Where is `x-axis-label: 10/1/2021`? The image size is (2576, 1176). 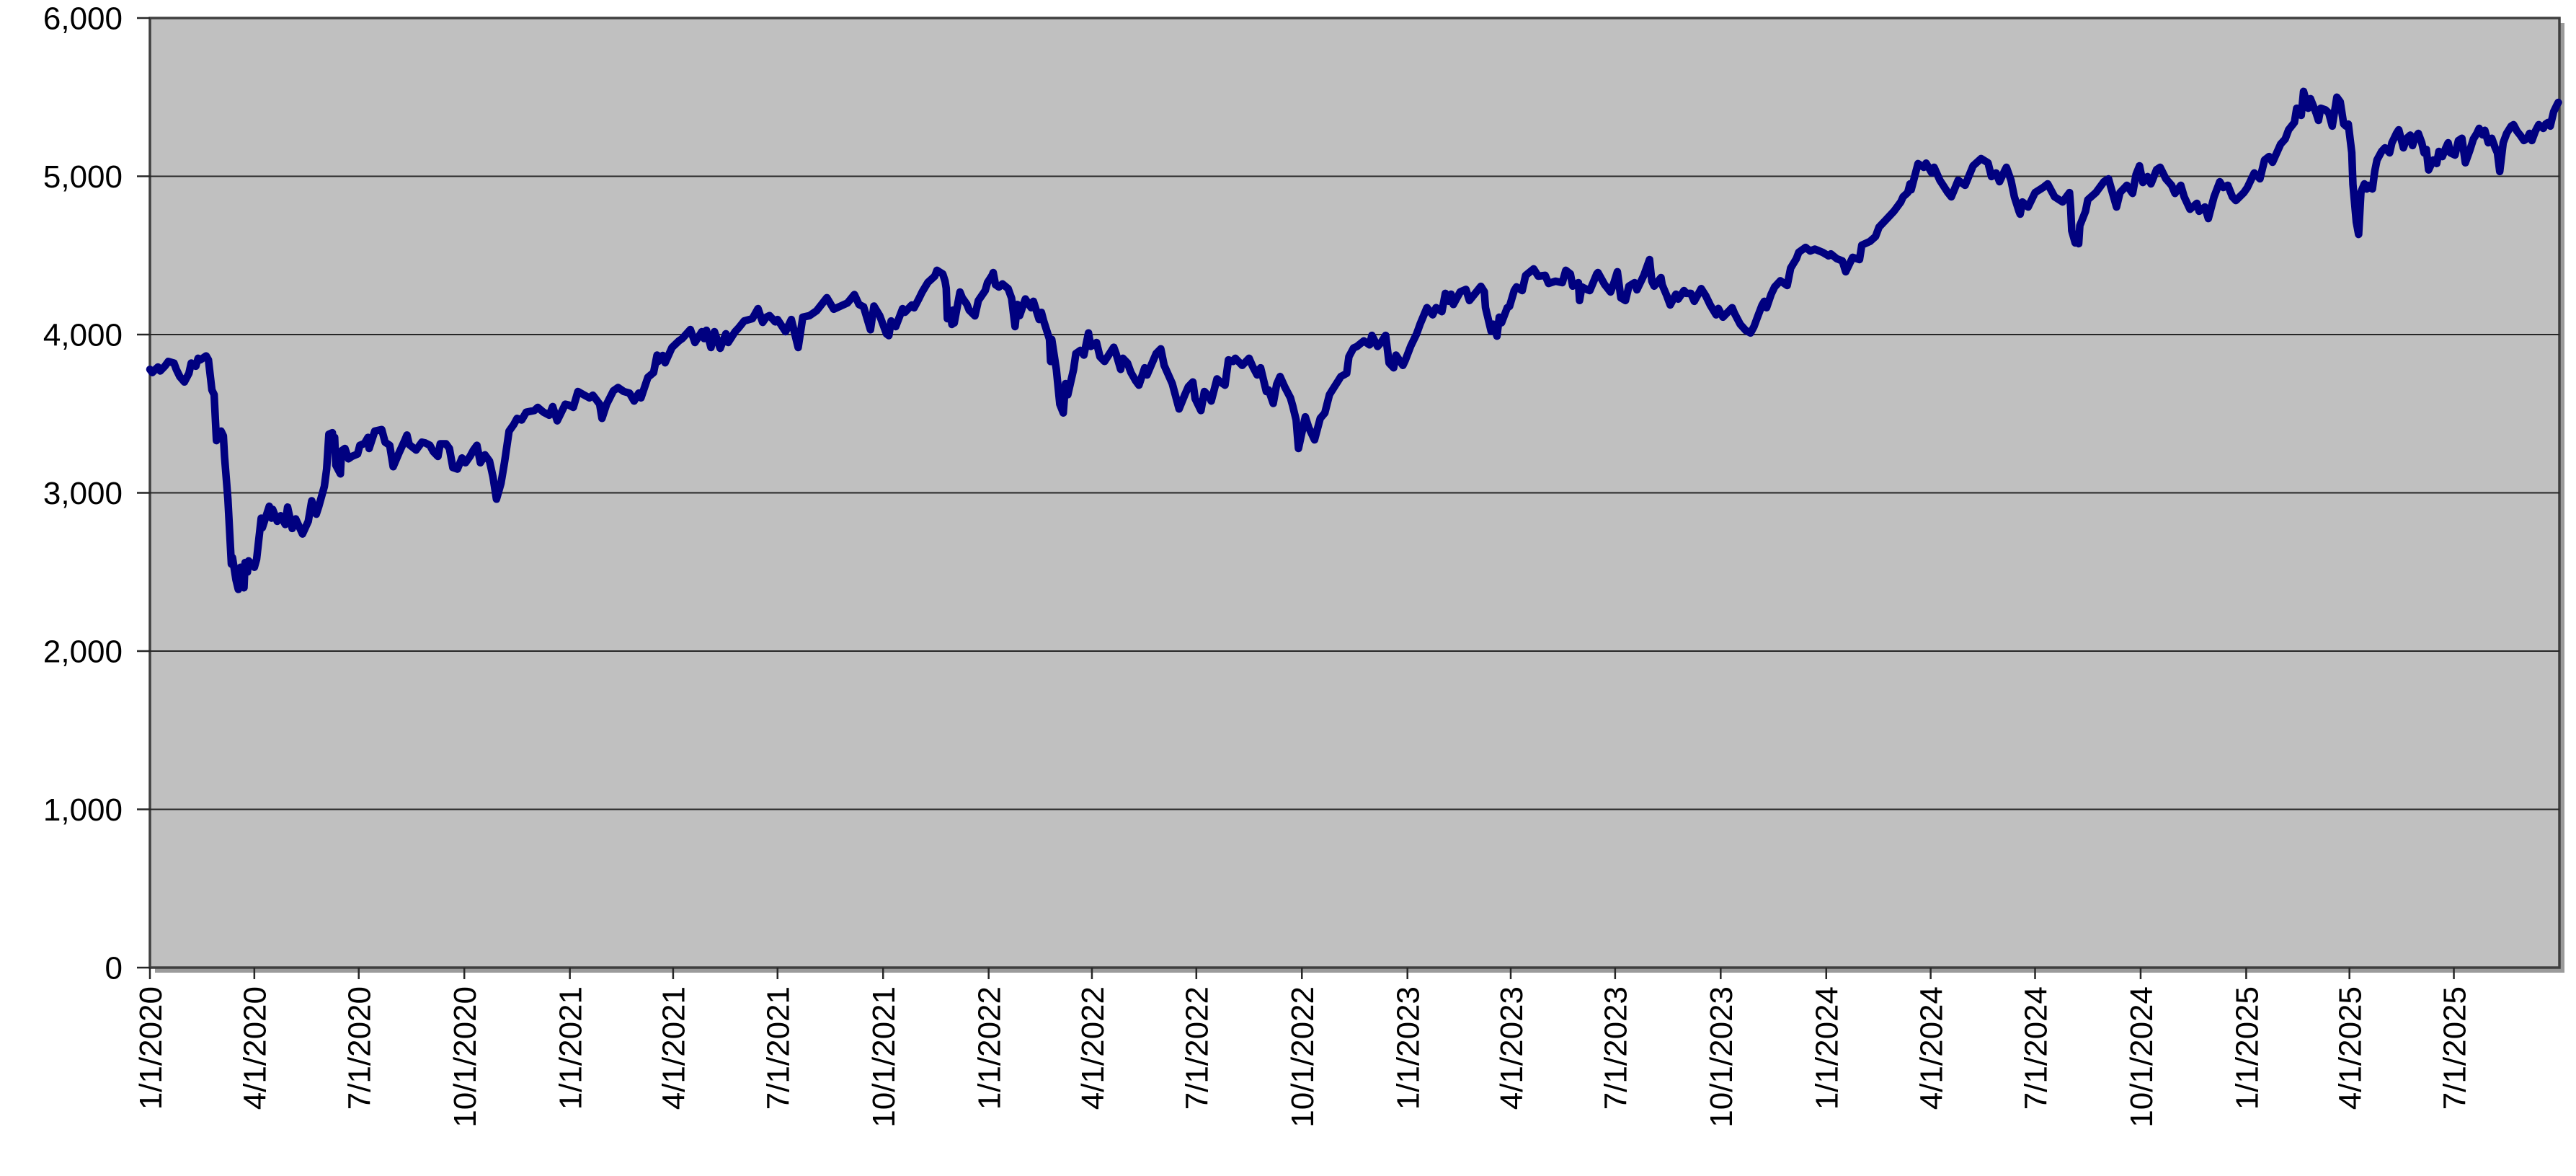
x-axis-label: 10/1/2021 is located at coordinates (884, 1057).